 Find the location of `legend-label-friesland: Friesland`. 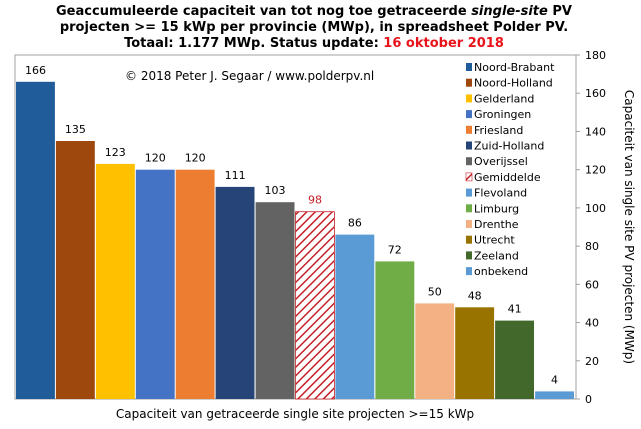

legend-label-friesland: Friesland is located at coordinates (498, 130).